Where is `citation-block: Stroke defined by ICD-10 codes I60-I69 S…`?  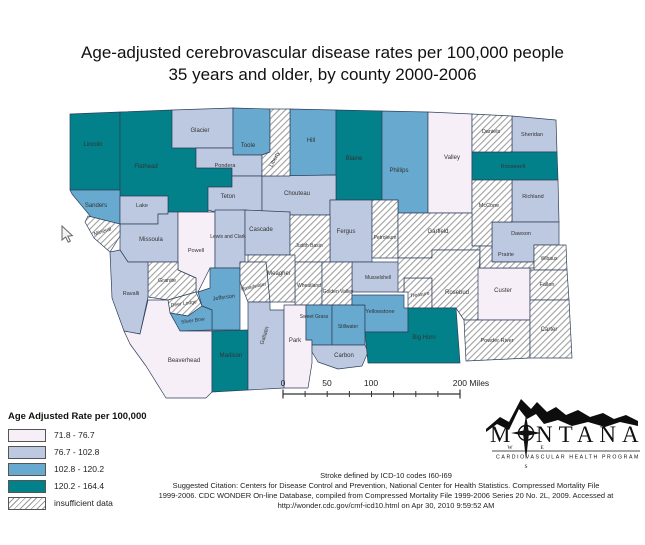
citation-block: Stroke defined by ICD-10 codes I60-I69 S… is located at coordinates (386, 491).